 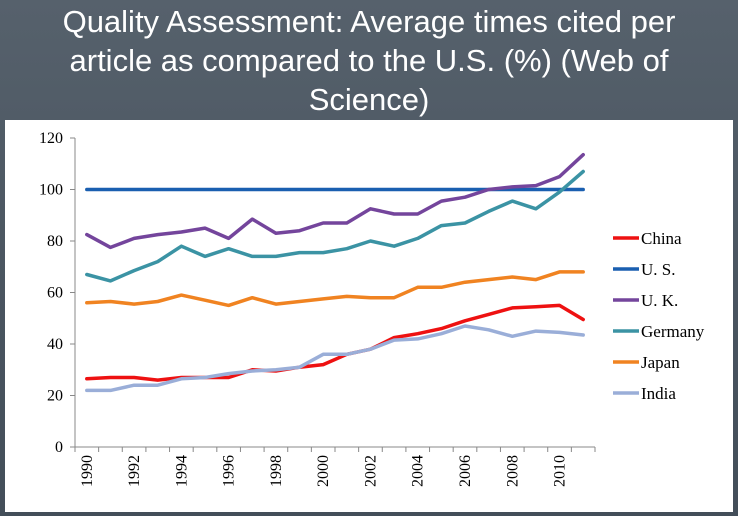 What do you see at coordinates (55, 241) in the screenshot?
I see `y-tick-label: 80` at bounding box center [55, 241].